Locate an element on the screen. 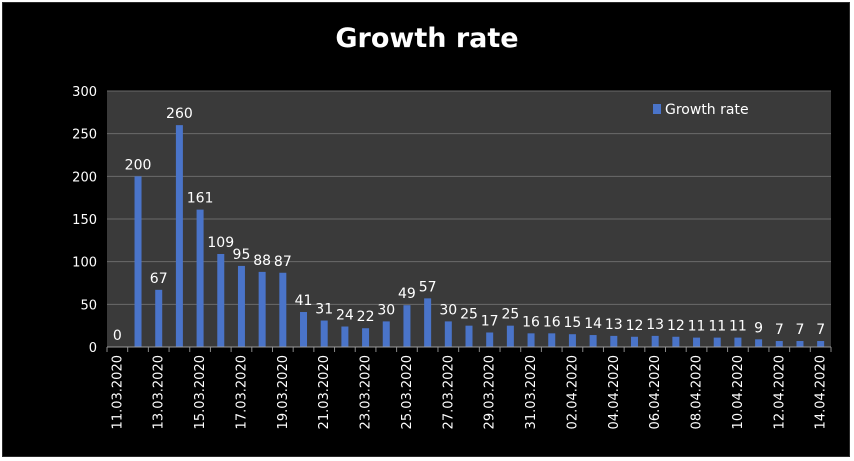 The image size is (854, 461). x-tick-label: 13.03.2020 is located at coordinates (159, 392).